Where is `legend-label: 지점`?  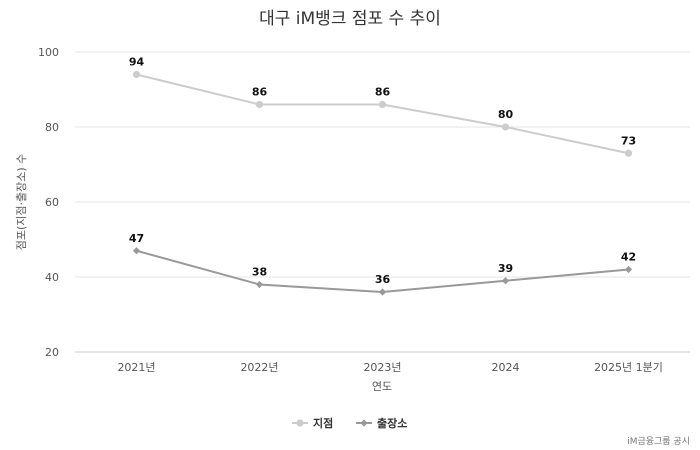
legend-label: 지점 is located at coordinates (323, 423).